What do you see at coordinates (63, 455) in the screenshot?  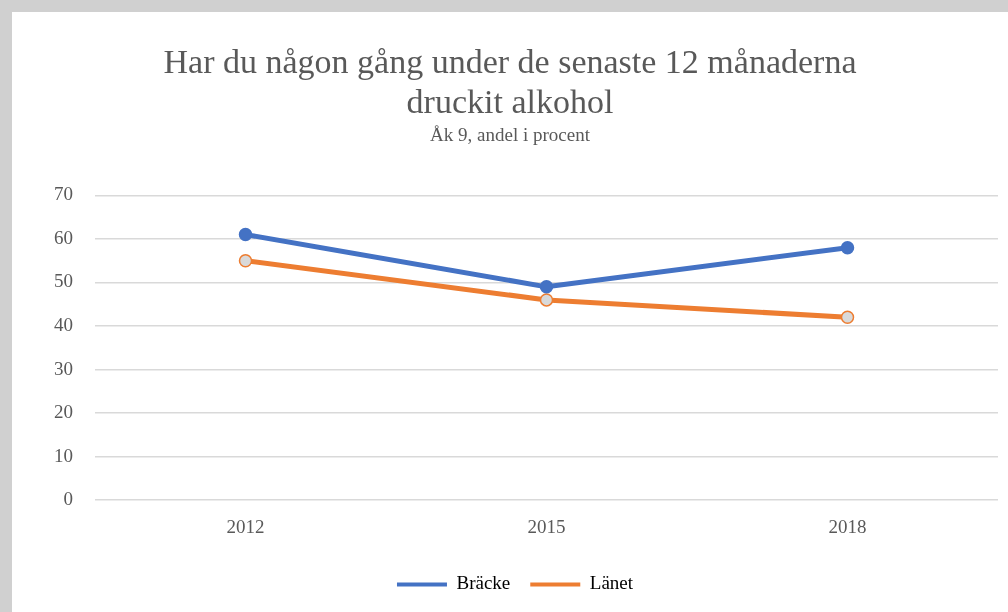 I see `y-tick-label: 10` at bounding box center [63, 455].